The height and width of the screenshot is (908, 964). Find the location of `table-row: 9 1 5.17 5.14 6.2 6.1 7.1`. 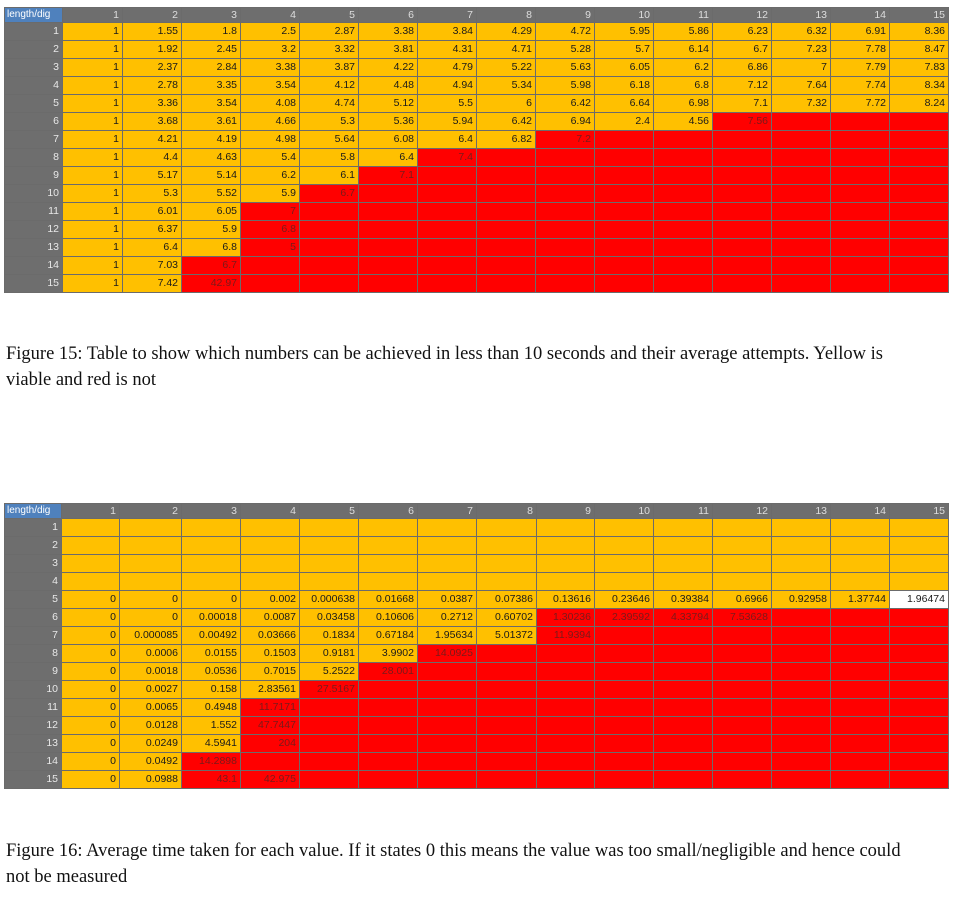

table-row: 9 1 5.17 5.14 6.2 6.1 7.1 is located at coordinates (476, 175).